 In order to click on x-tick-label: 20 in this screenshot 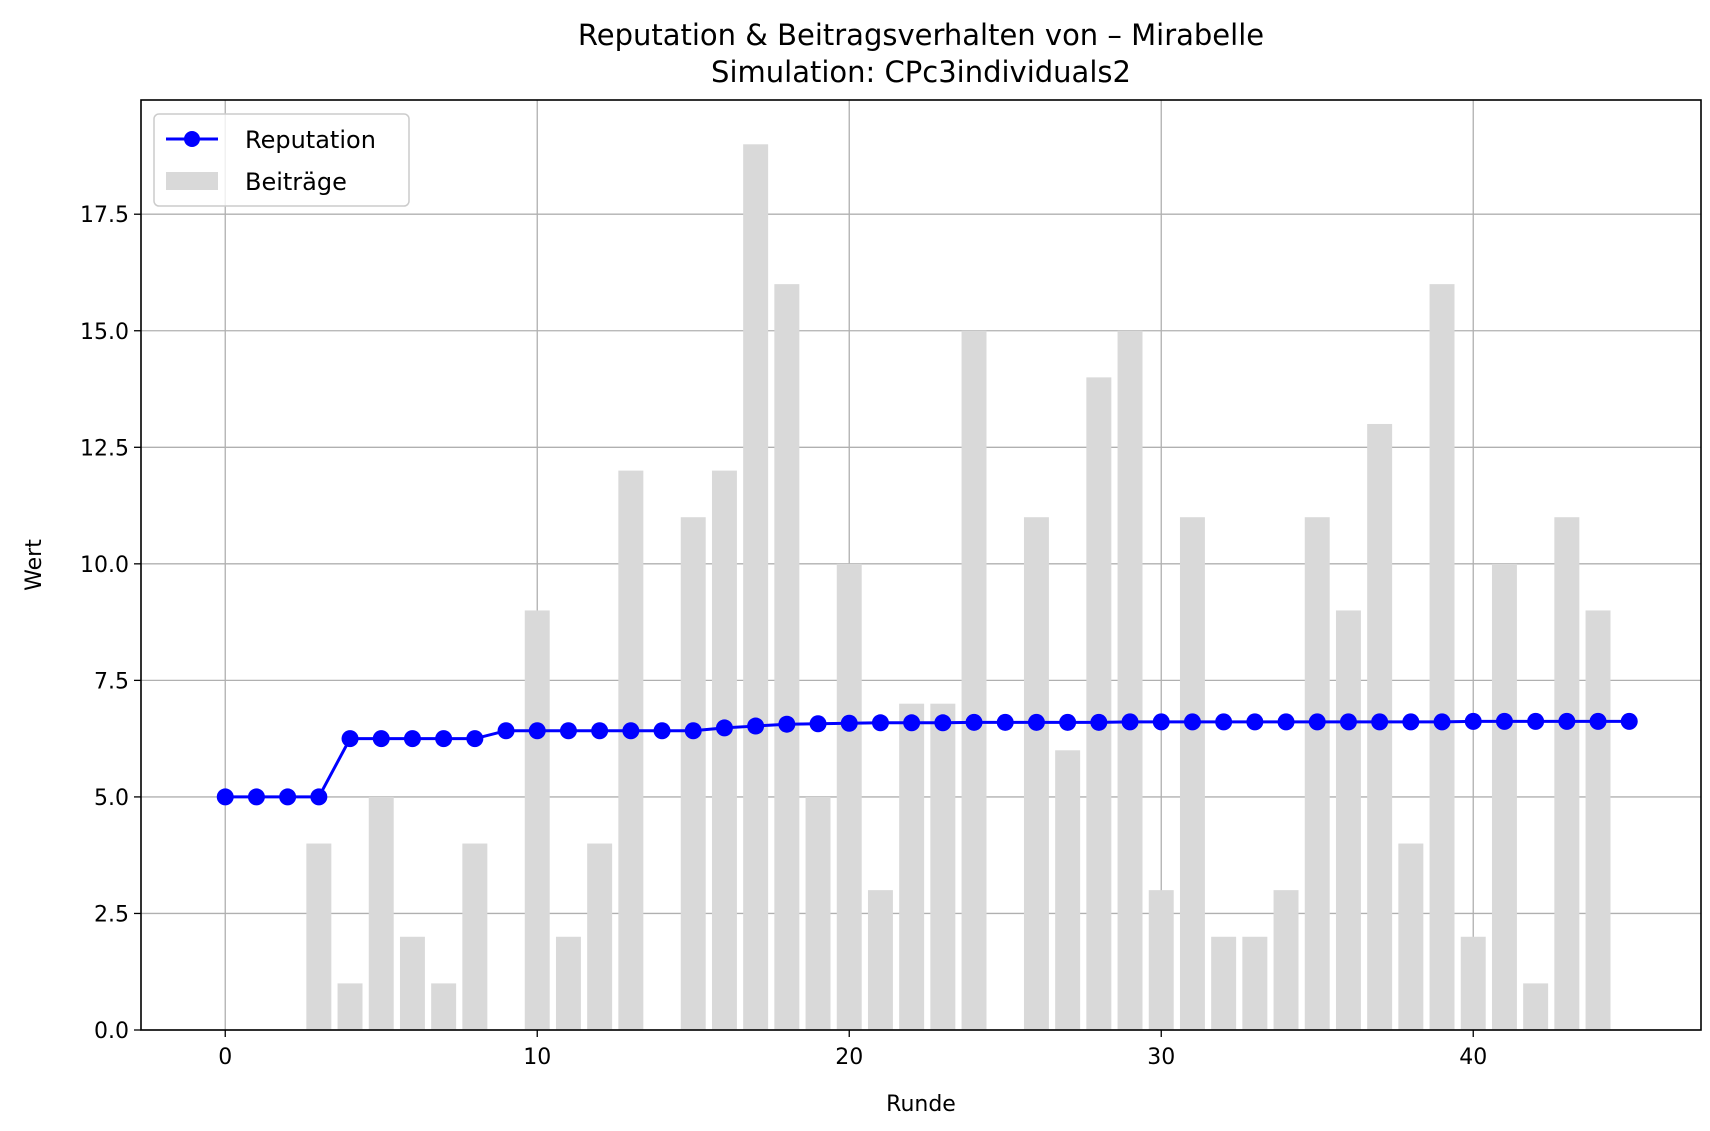, I will do `click(849, 1057)`.